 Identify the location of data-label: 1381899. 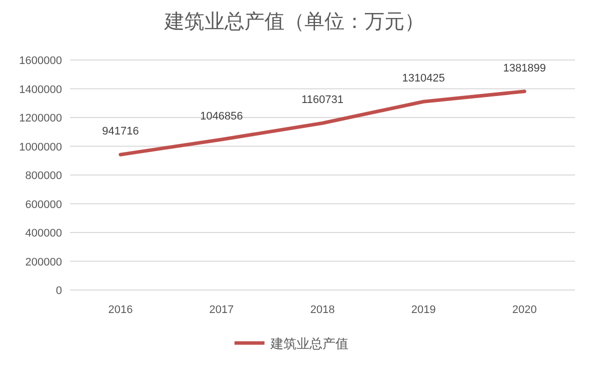
(524, 68).